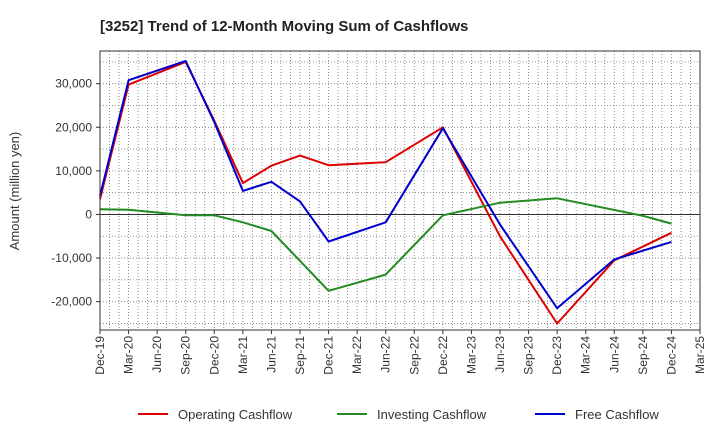 This screenshot has height=445, width=720. Describe the element at coordinates (75, 193) in the screenshot. I see `y-tick-labels: -20,000 -10,000 0 10,000 20,000 30,000` at that location.